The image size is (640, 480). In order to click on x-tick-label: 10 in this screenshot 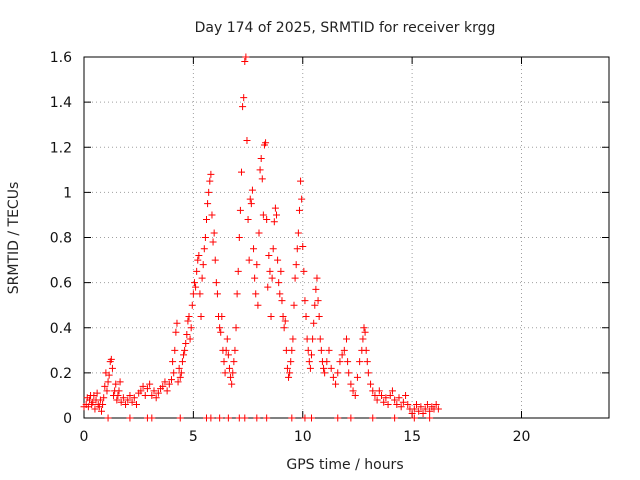, I will do `click(303, 437)`.